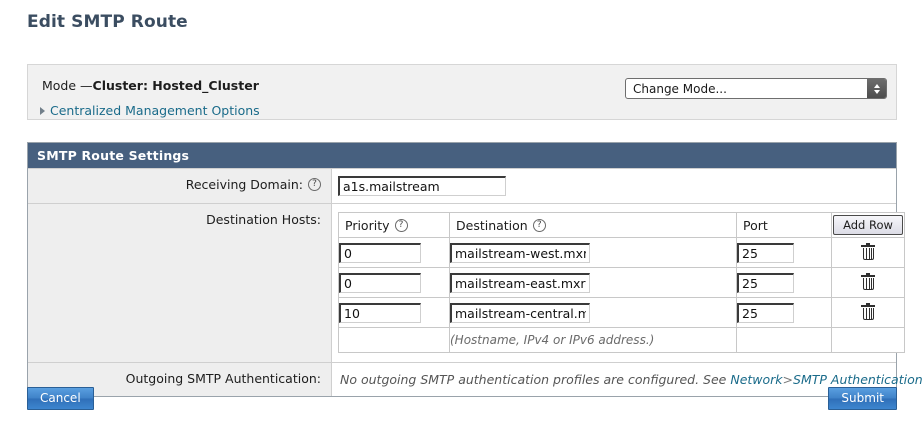 Image resolution: width=923 pixels, height=421 pixels. I want to click on page-title: Edit SMTP Route, so click(107, 22).